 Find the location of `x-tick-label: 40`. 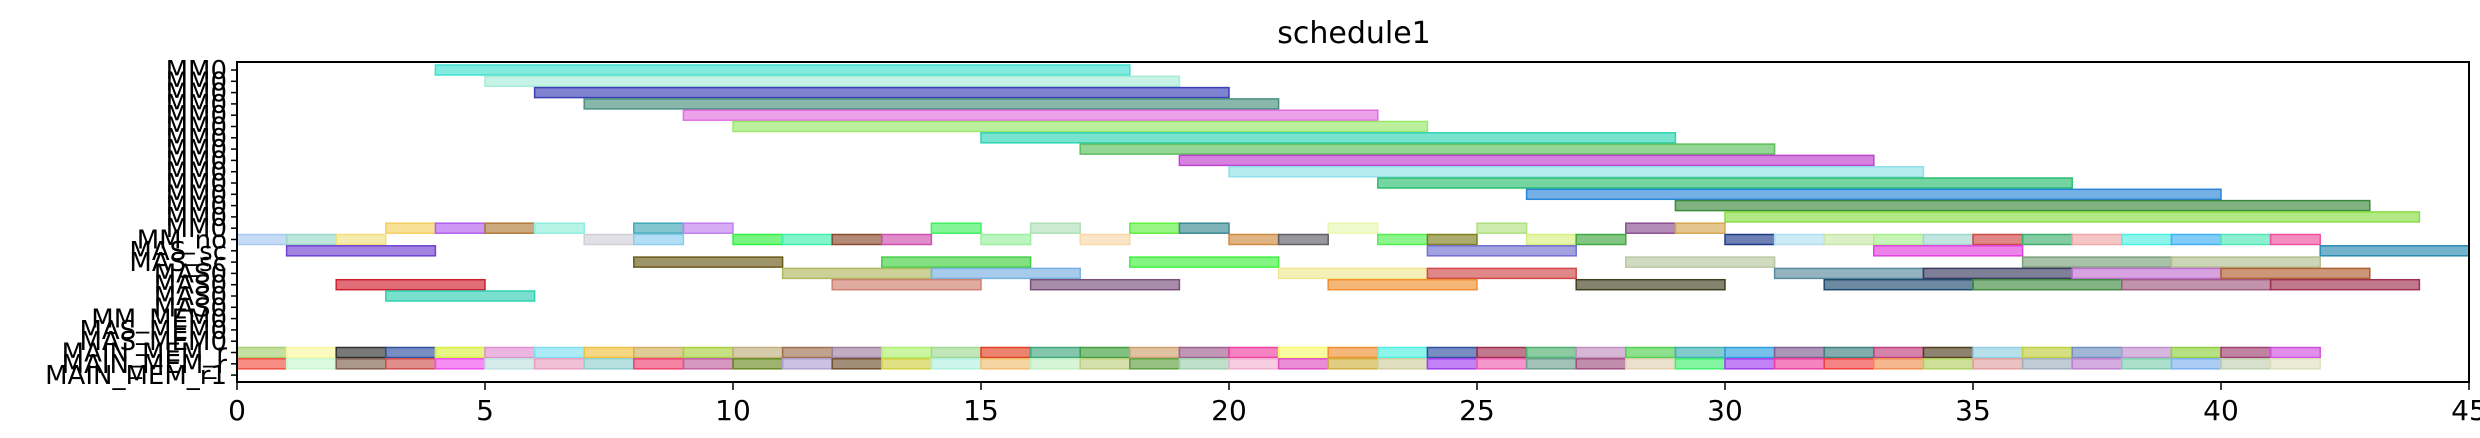

x-tick-label: 40 is located at coordinates (2221, 410).